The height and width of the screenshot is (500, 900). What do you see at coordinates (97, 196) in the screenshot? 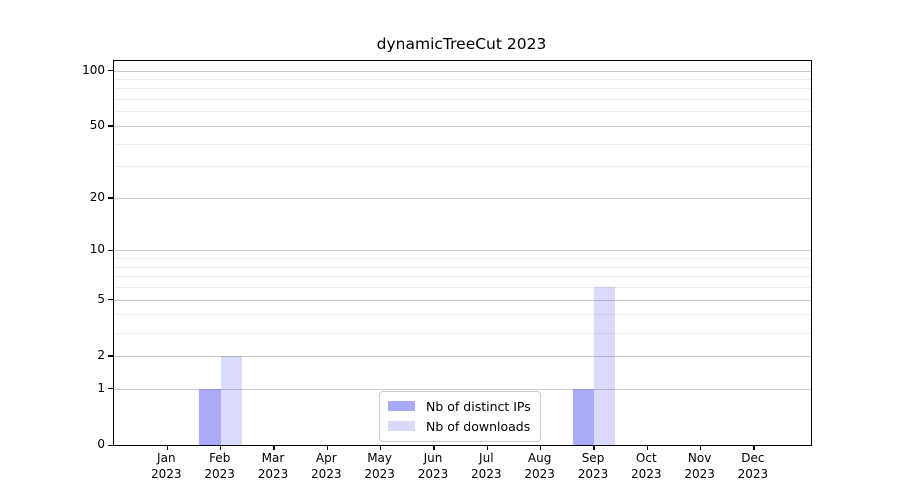
I see `y-tick-label: 20` at bounding box center [97, 196].